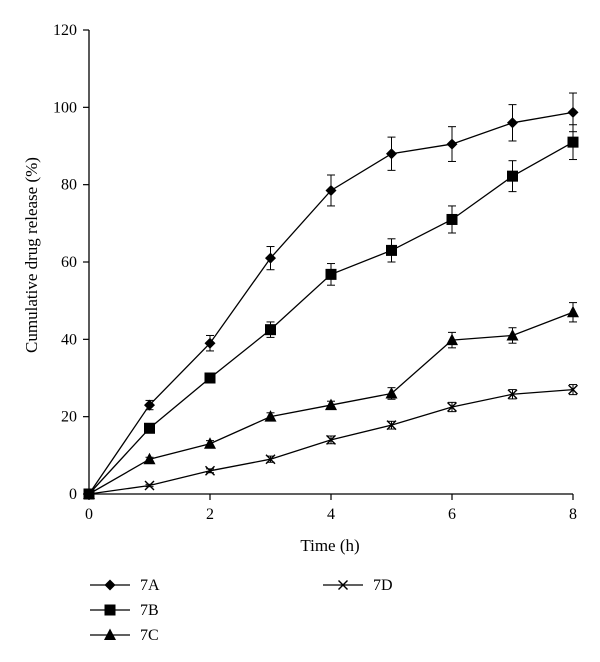  I want to click on x-tick-label: 6, so click(452, 514).